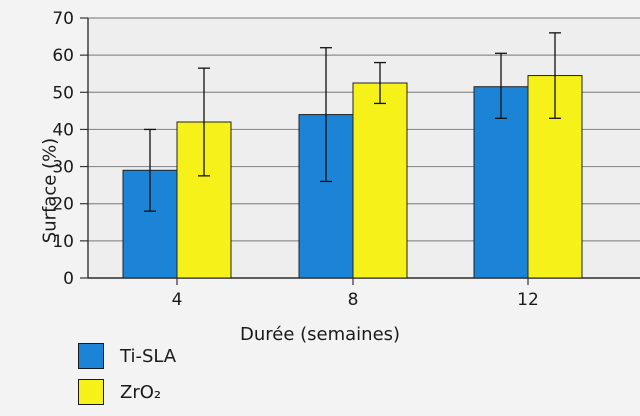 This screenshot has width=640, height=416. I want to click on x-tick-label: 8, so click(353, 300).